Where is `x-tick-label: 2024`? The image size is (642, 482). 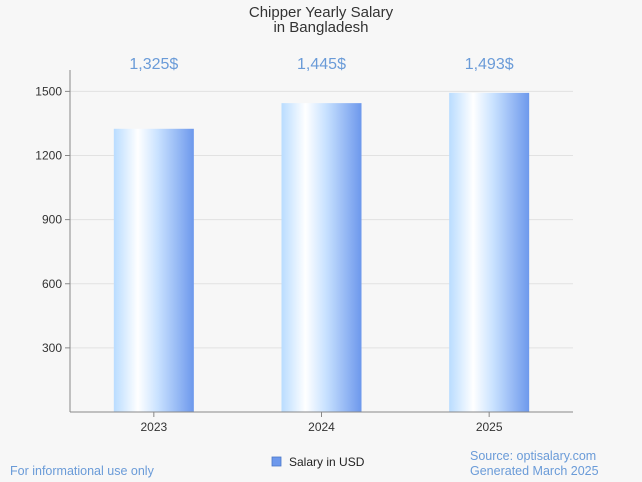
x-tick-label: 2024 is located at coordinates (321, 427).